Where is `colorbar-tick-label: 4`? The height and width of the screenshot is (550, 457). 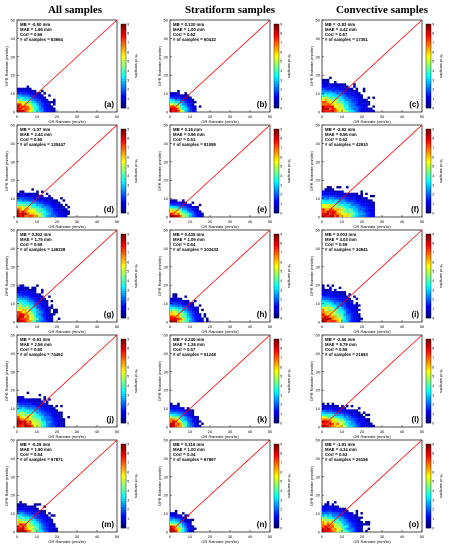 colorbar-tick-label: 4 is located at coordinates (281, 491).